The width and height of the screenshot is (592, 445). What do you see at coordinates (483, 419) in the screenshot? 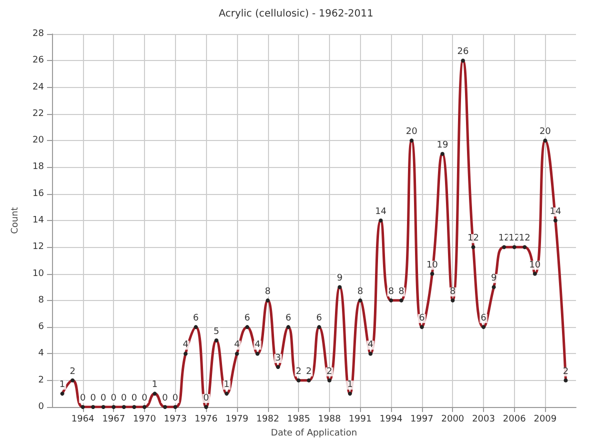
I see `x-tick-label: 2003` at bounding box center [483, 419].